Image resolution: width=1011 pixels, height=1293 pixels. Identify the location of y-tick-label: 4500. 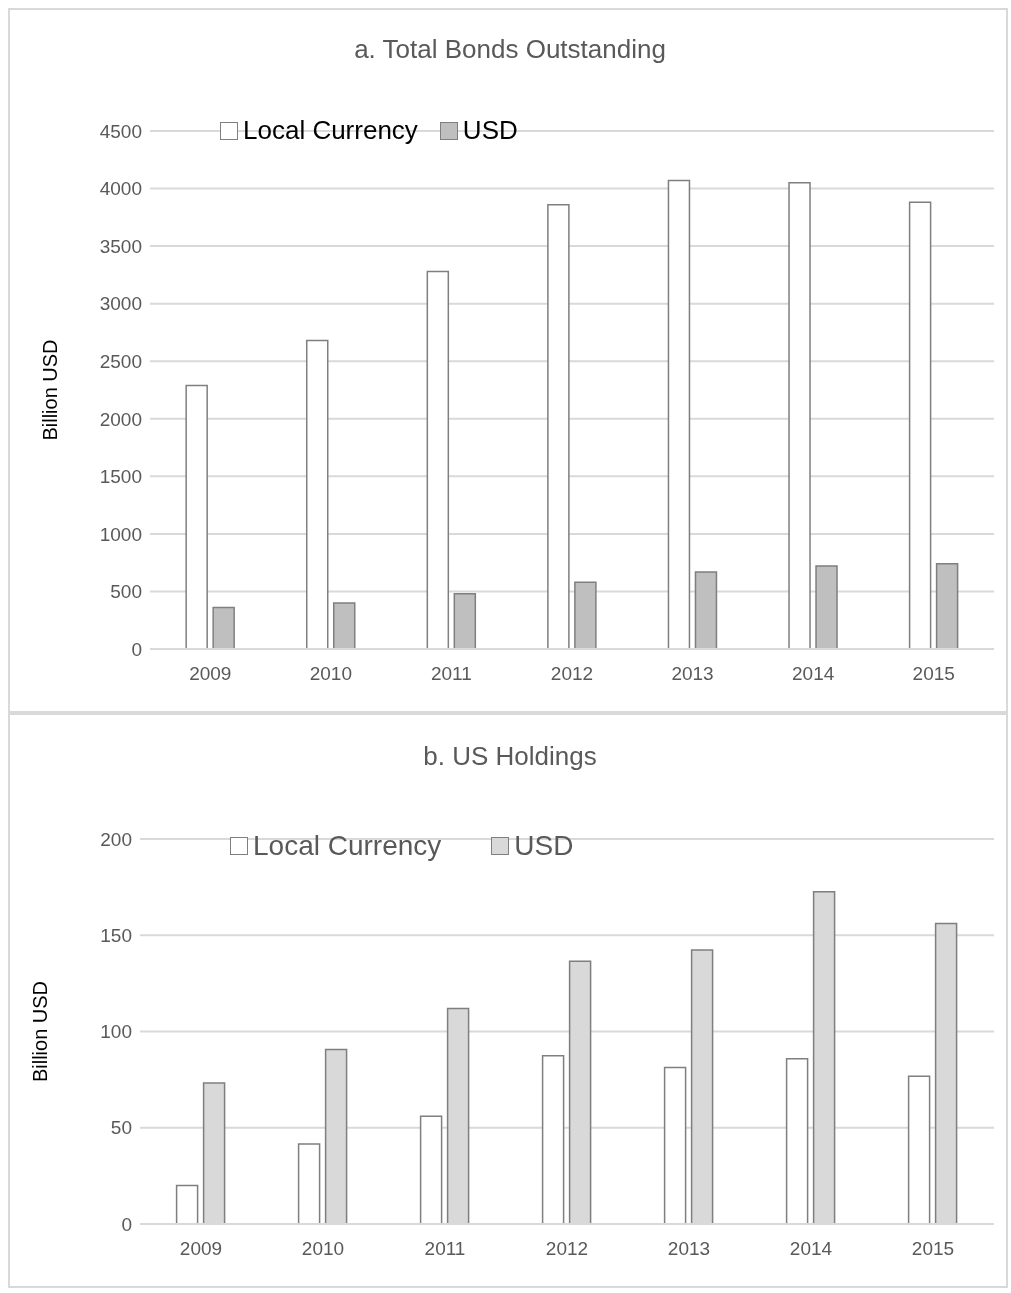
(120, 131).